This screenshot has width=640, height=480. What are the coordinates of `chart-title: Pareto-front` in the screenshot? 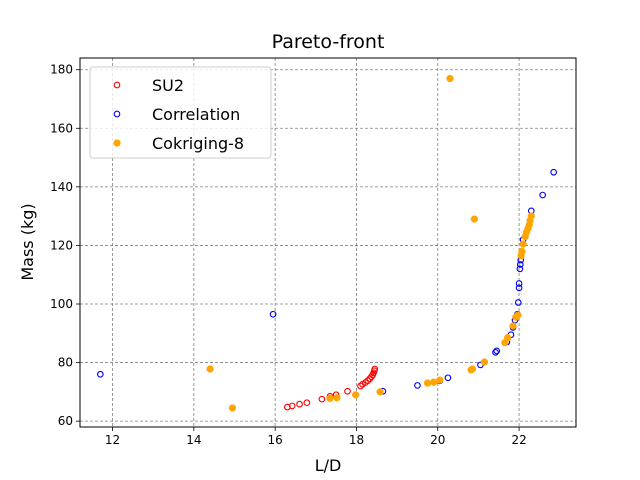 It's located at (328, 42).